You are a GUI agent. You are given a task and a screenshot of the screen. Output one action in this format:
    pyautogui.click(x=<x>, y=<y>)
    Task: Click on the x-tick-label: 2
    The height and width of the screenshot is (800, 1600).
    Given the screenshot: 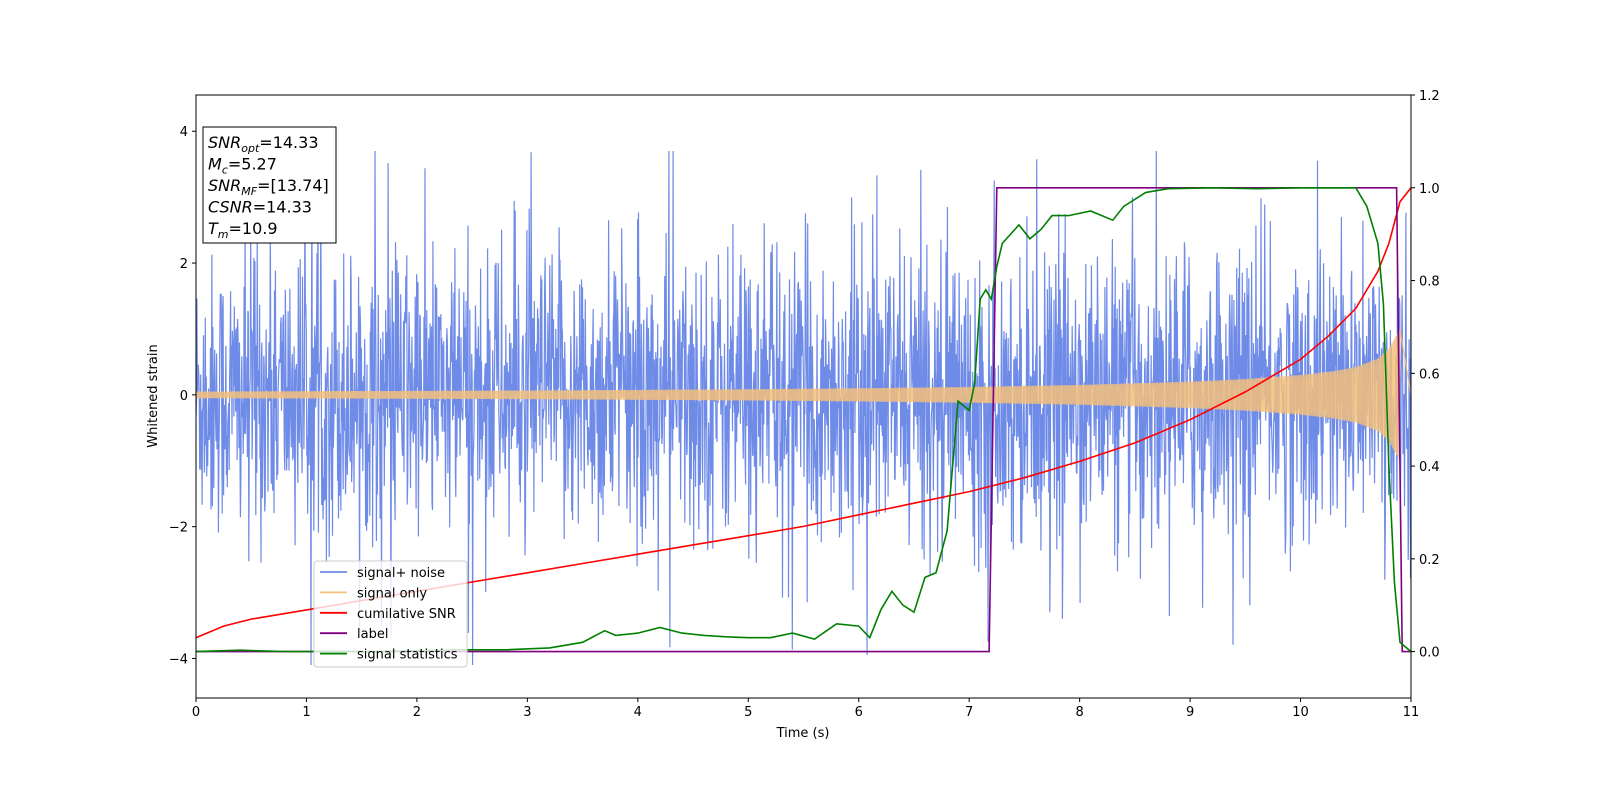 What is the action you would take?
    pyautogui.click(x=417, y=712)
    